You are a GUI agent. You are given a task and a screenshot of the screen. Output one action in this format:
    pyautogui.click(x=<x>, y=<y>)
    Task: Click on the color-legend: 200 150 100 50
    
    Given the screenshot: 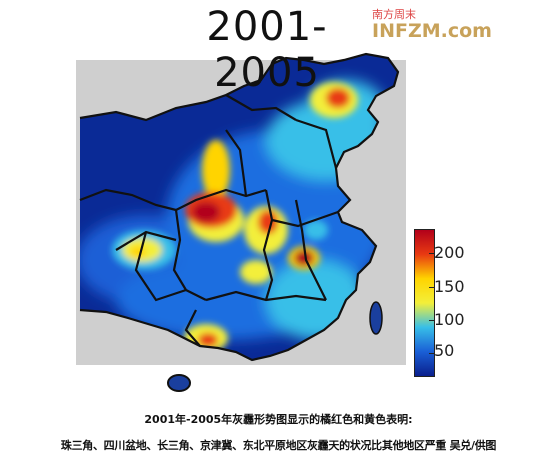 What is the action you would take?
    pyautogui.click(x=444, y=304)
    